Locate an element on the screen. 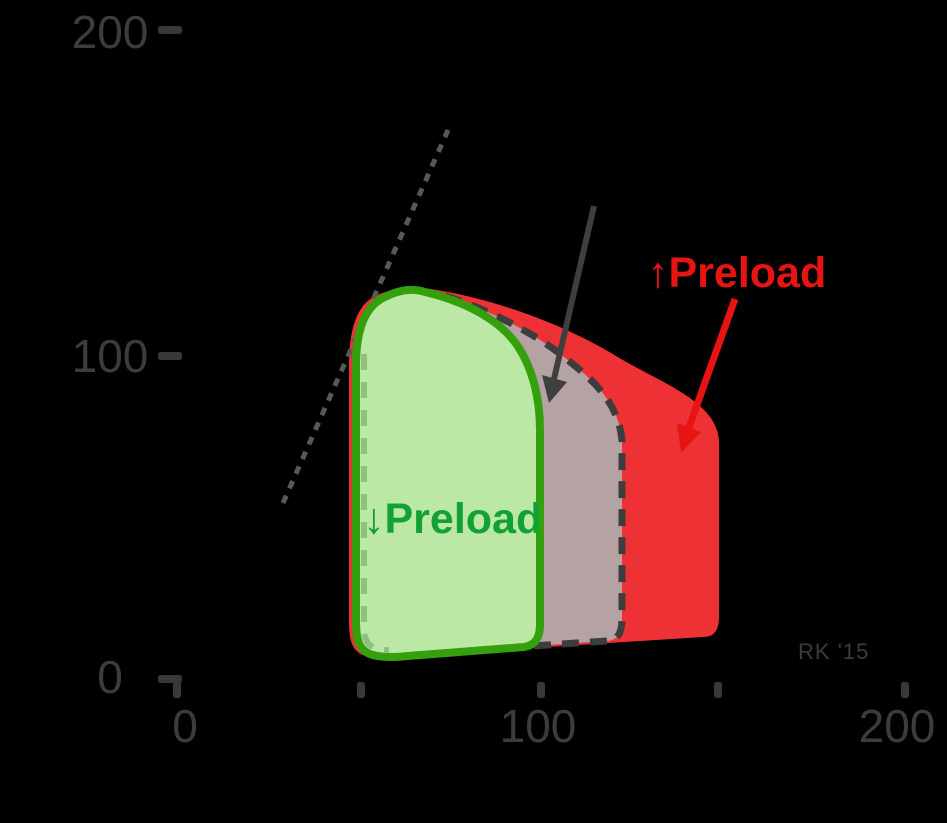 The image size is (947, 823). x-axis-label-100: 100 is located at coordinates (538, 726).